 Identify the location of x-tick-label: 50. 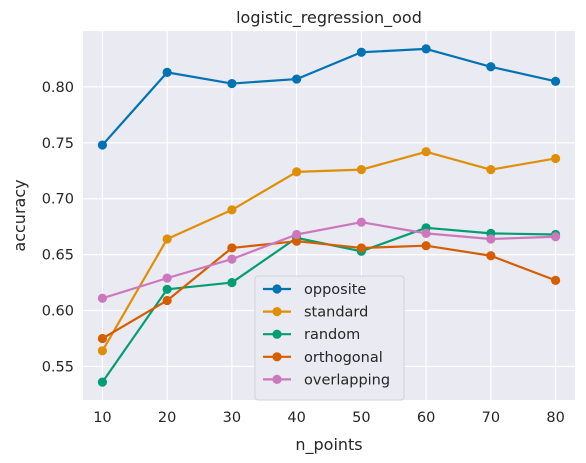
(361, 418).